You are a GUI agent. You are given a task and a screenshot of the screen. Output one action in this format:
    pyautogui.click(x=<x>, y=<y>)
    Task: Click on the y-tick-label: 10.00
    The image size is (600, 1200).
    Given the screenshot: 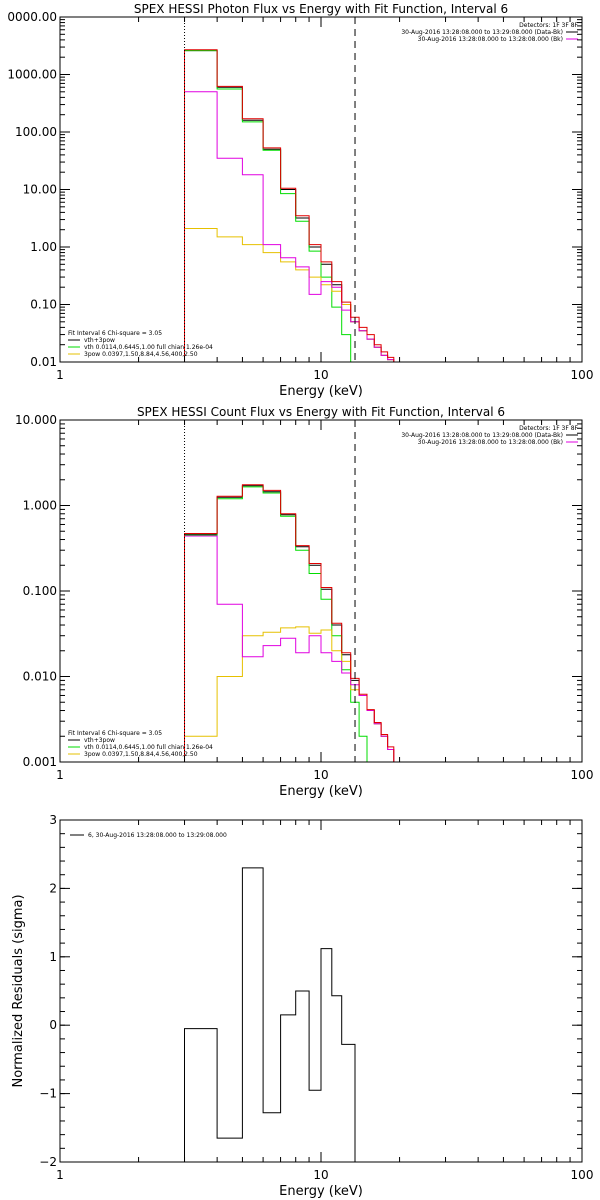 What is the action you would take?
    pyautogui.click(x=40, y=190)
    